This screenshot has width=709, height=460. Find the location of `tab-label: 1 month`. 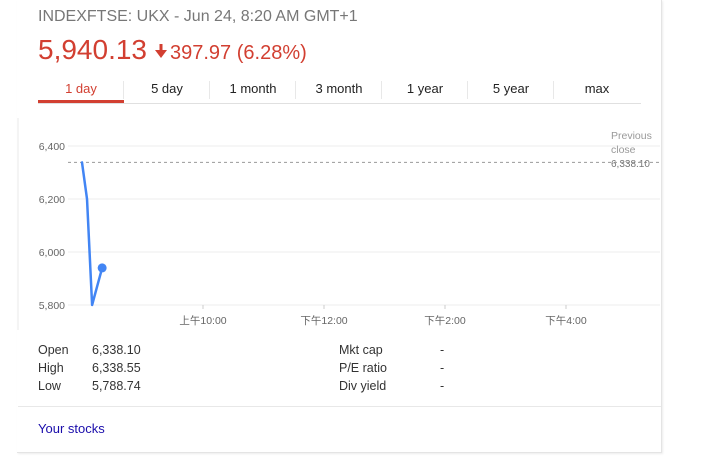

tab-label: 1 month is located at coordinates (253, 88).